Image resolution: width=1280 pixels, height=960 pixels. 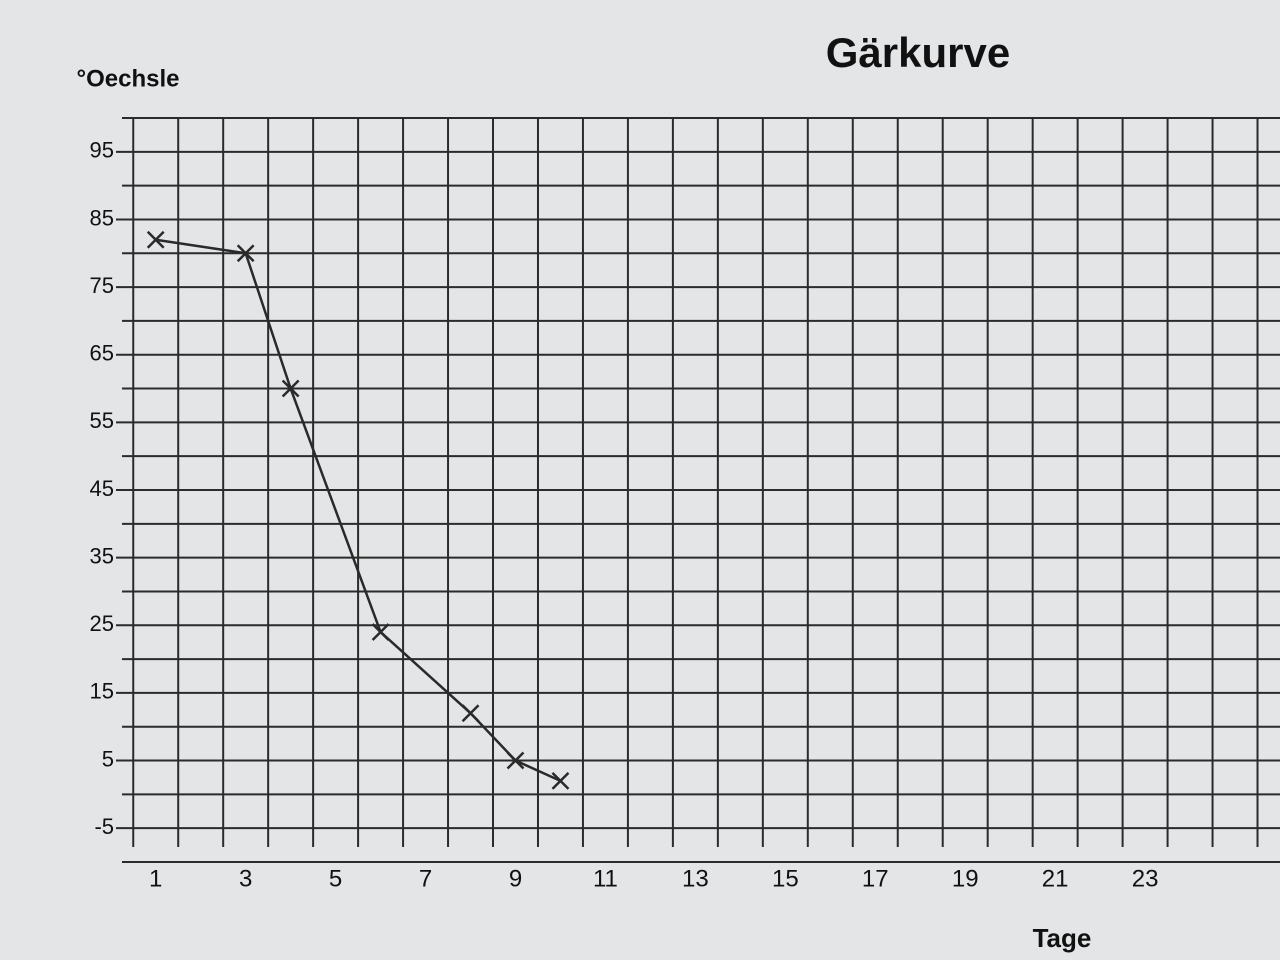 What do you see at coordinates (155, 878) in the screenshot?
I see `x-tick-label: 1` at bounding box center [155, 878].